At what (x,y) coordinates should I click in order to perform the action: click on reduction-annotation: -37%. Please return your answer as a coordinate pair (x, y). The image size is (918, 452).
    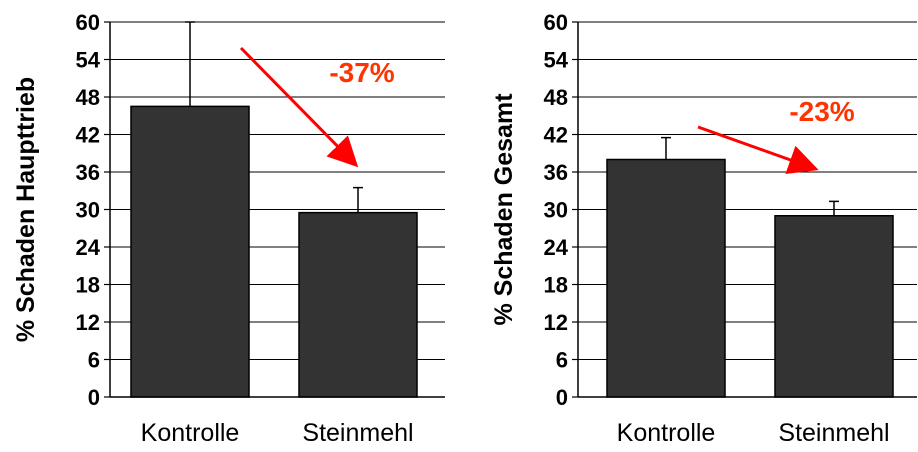
    Looking at the image, I should click on (361, 72).